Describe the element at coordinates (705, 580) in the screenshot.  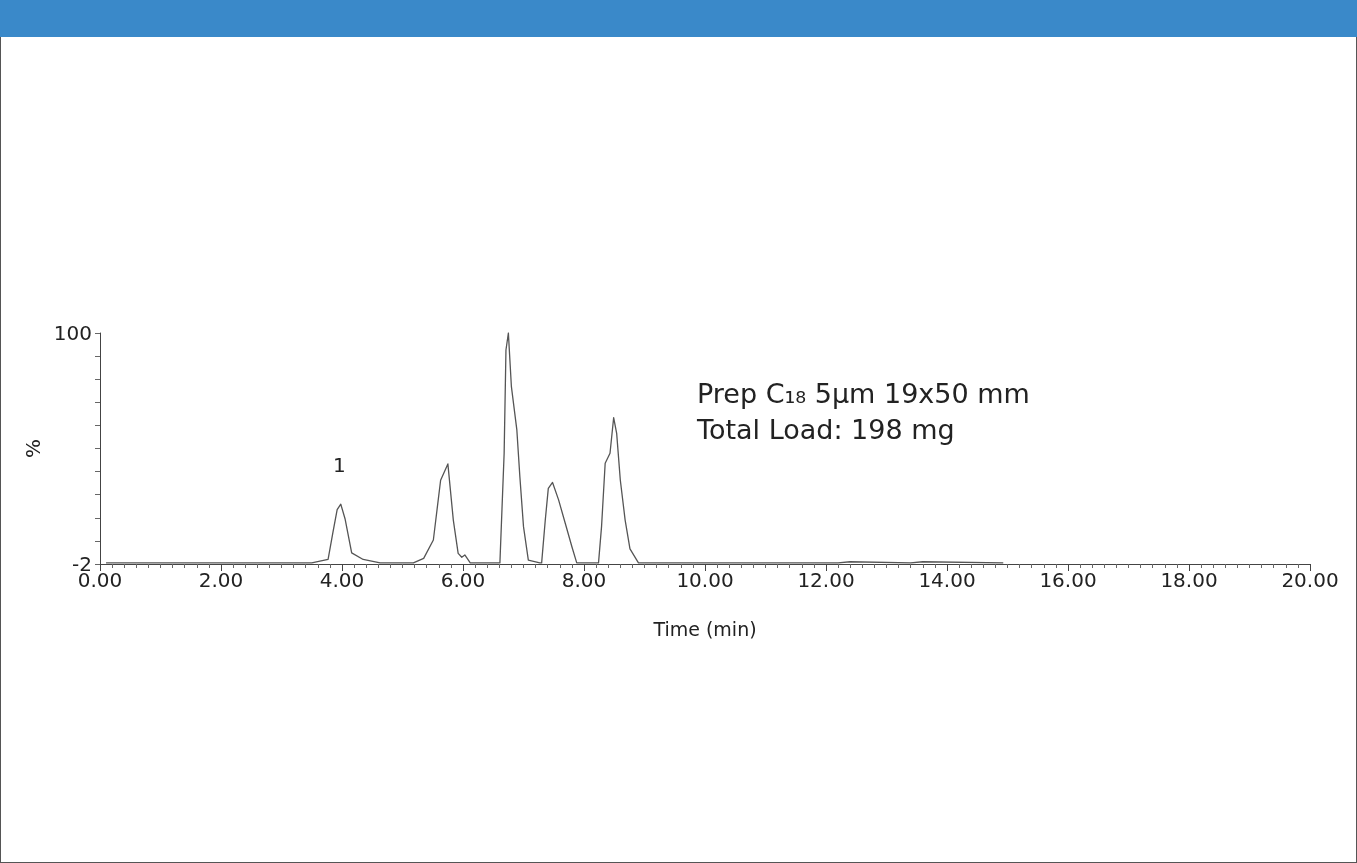
I see `x-tick-label: 10.00` at that location.